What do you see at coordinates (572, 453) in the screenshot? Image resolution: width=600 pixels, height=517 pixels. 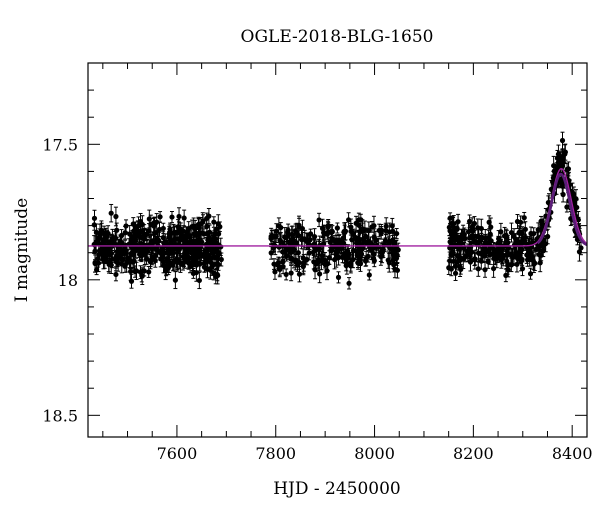 I see `x-tick-label: 8400` at bounding box center [572, 453].